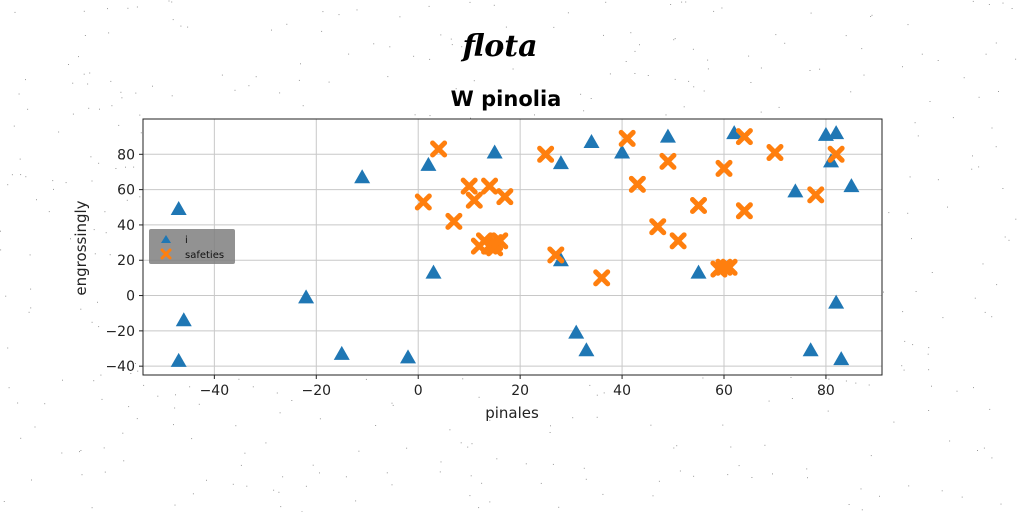  What do you see at coordinates (512, 413) in the screenshot?
I see `x-axis-label: pinales` at bounding box center [512, 413].